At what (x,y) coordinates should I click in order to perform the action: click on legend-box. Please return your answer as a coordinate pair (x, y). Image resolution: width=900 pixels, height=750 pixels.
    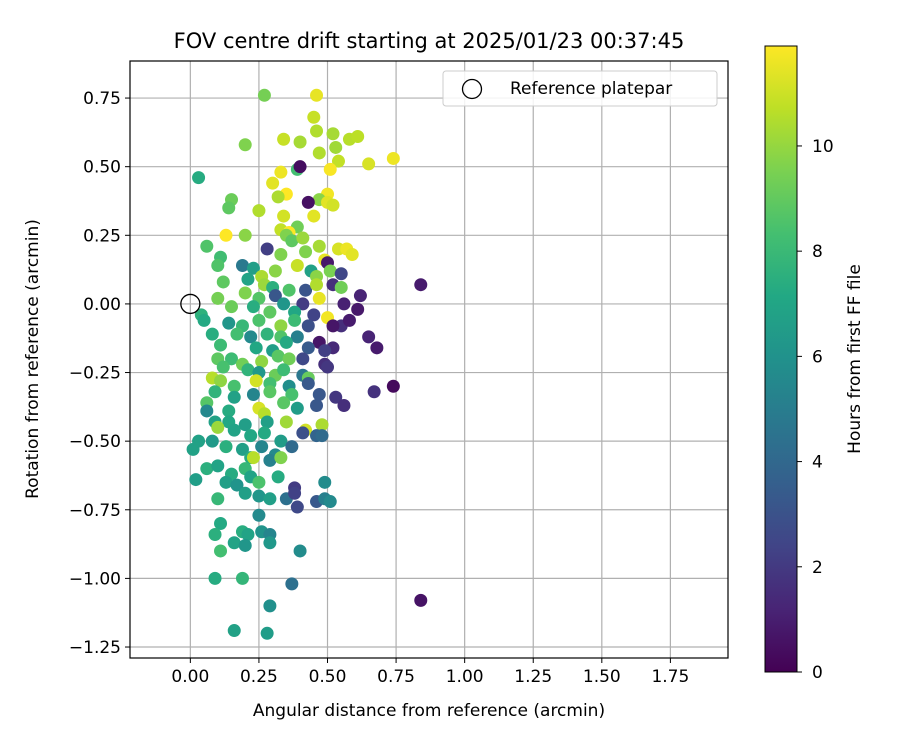
    Looking at the image, I should click on (580, 88).